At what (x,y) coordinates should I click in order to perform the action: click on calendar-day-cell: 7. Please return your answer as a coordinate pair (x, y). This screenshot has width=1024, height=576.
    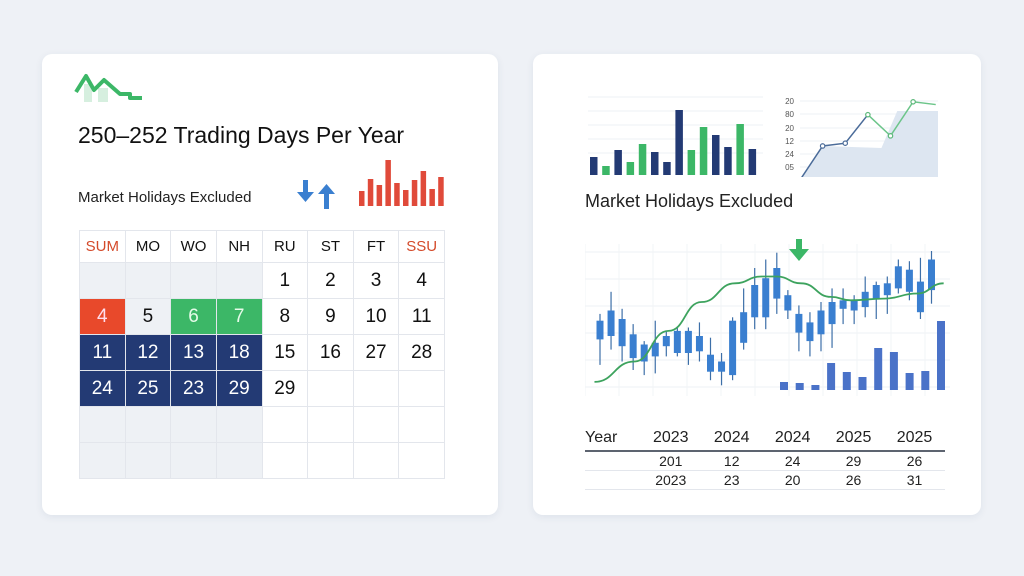
    Looking at the image, I should click on (239, 316).